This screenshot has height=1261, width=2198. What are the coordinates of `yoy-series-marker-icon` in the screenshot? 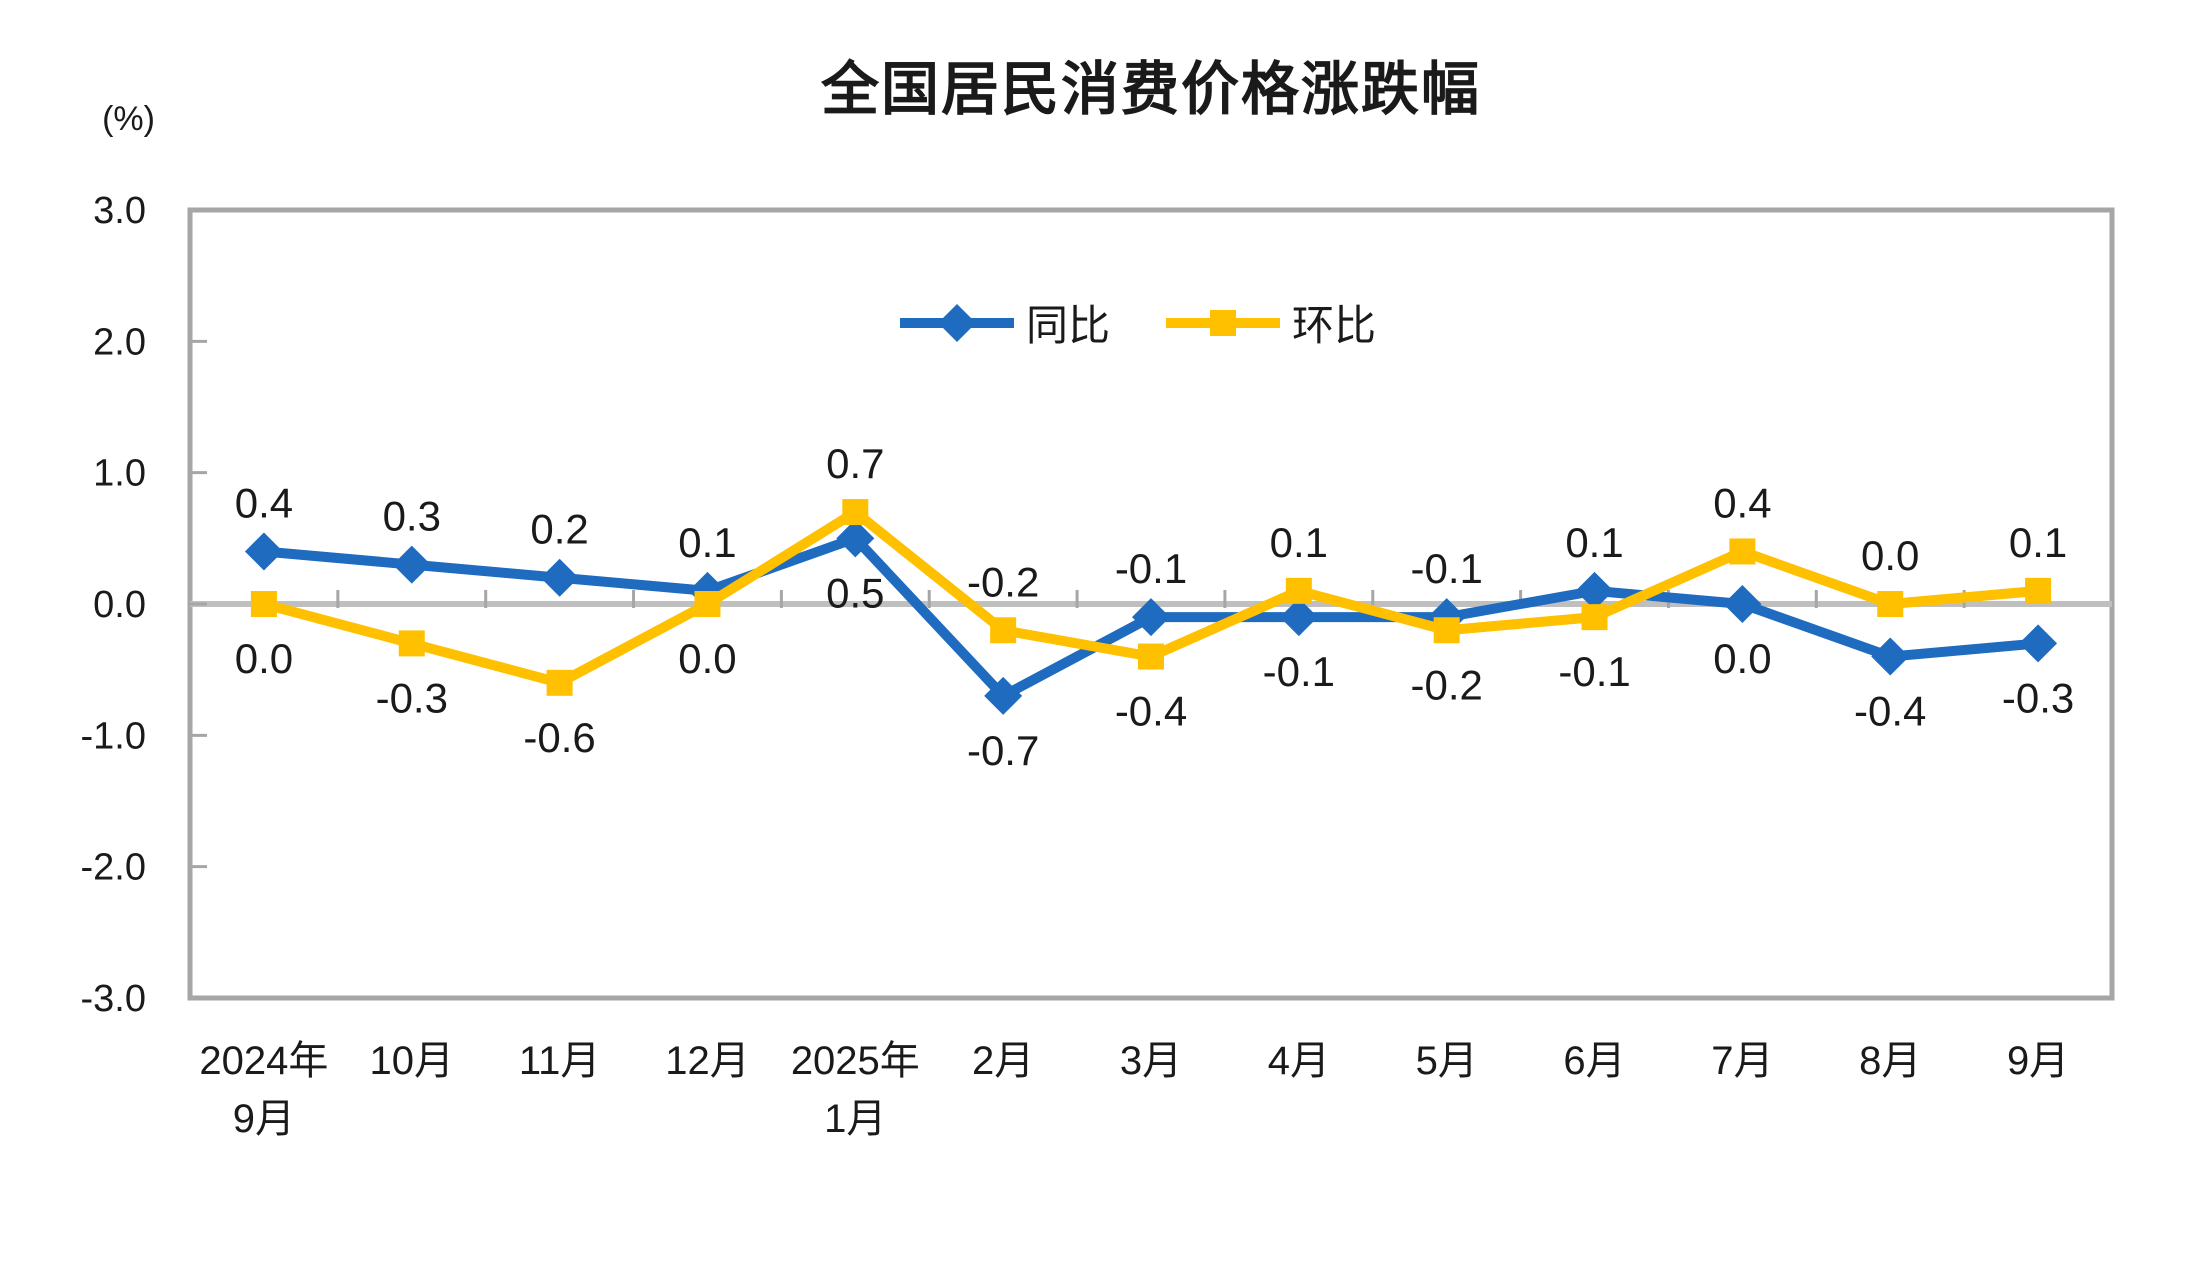 It's located at (957, 325).